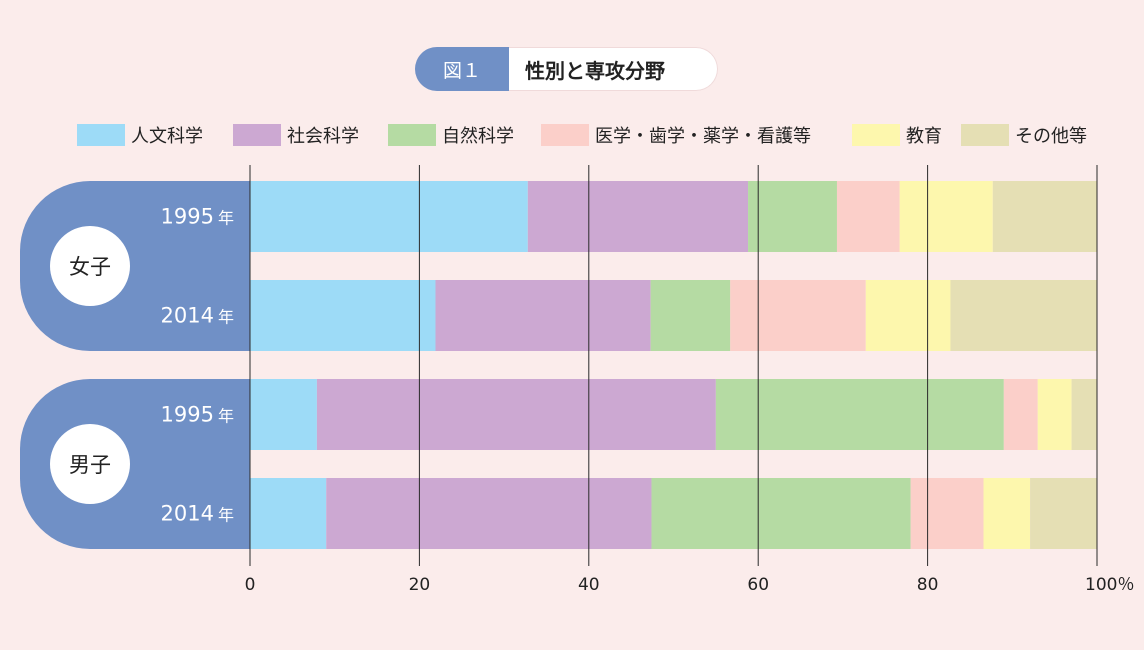 Image resolution: width=1144 pixels, height=650 pixels. I want to click on x-tick-label: 40, so click(589, 585).